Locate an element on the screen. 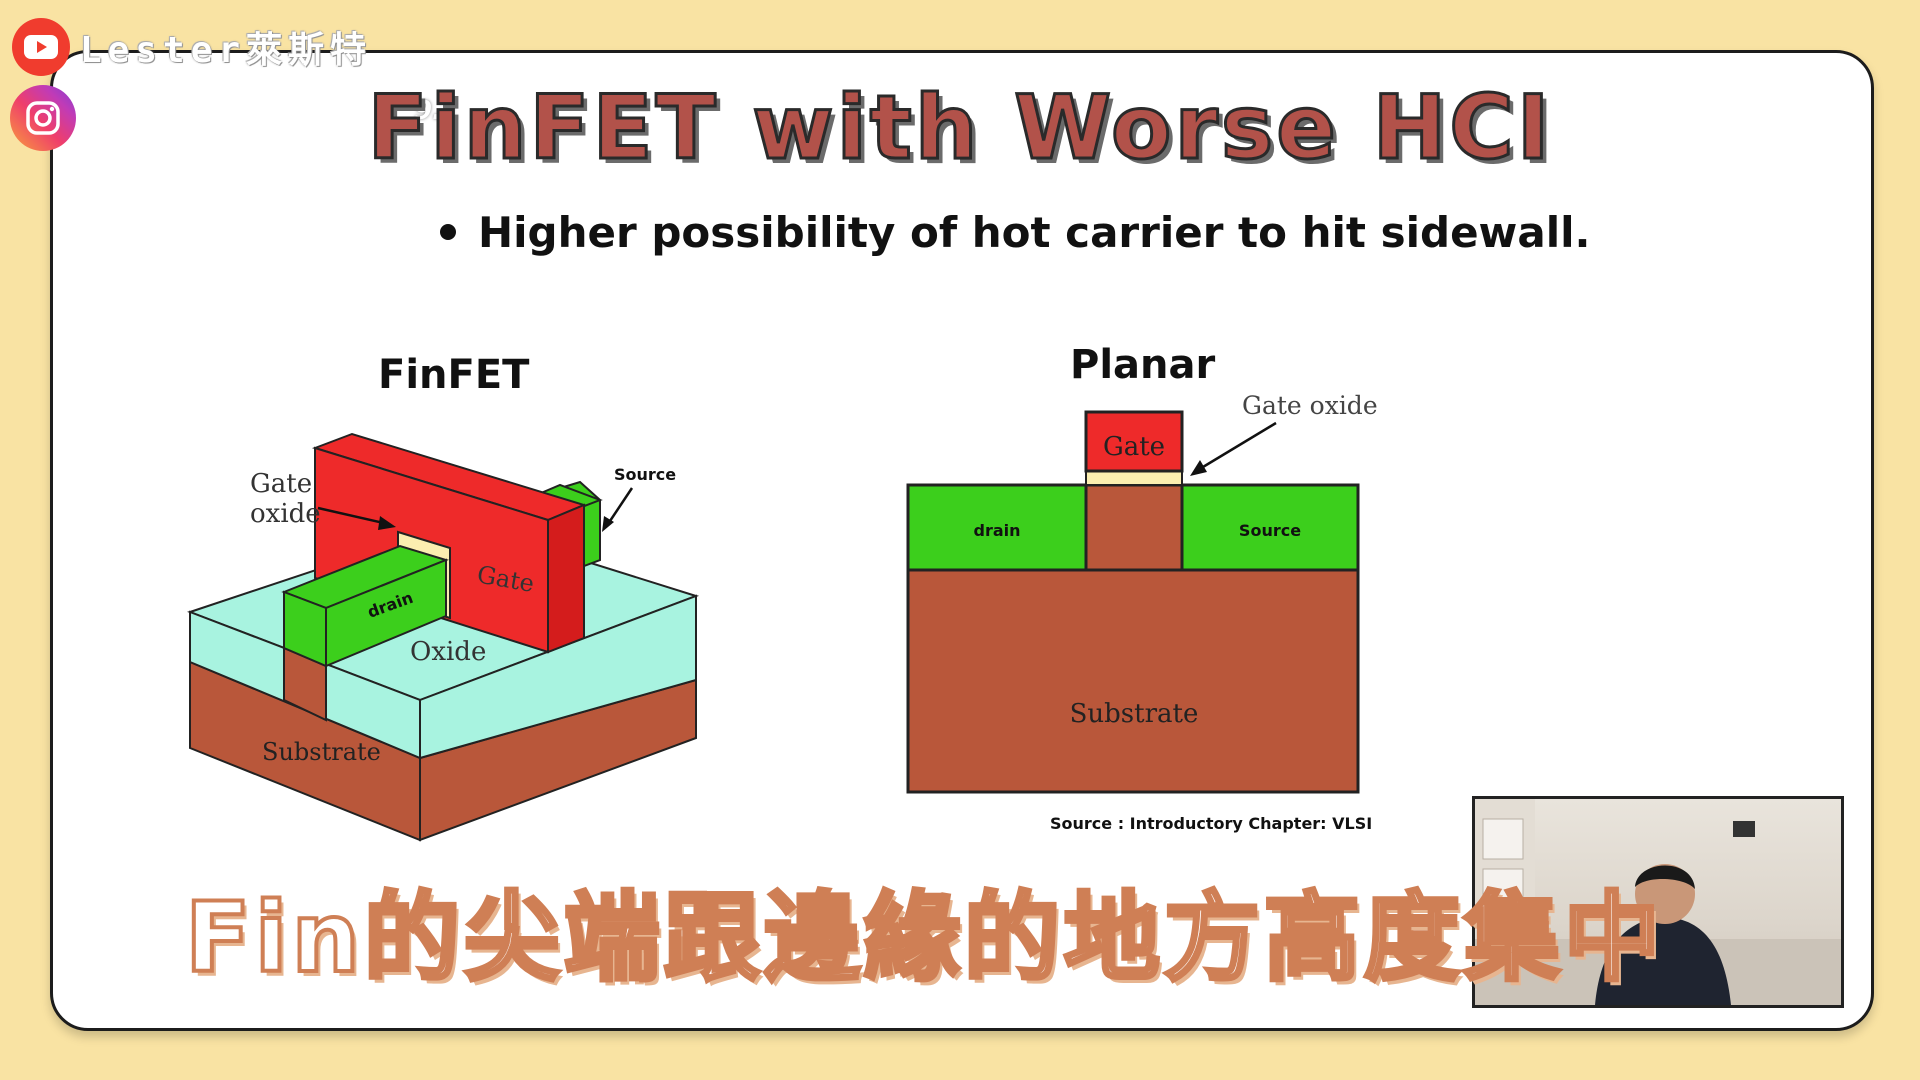 The height and width of the screenshot is (1080, 1920). finfet-oxide-right is located at coordinates (558, 677).